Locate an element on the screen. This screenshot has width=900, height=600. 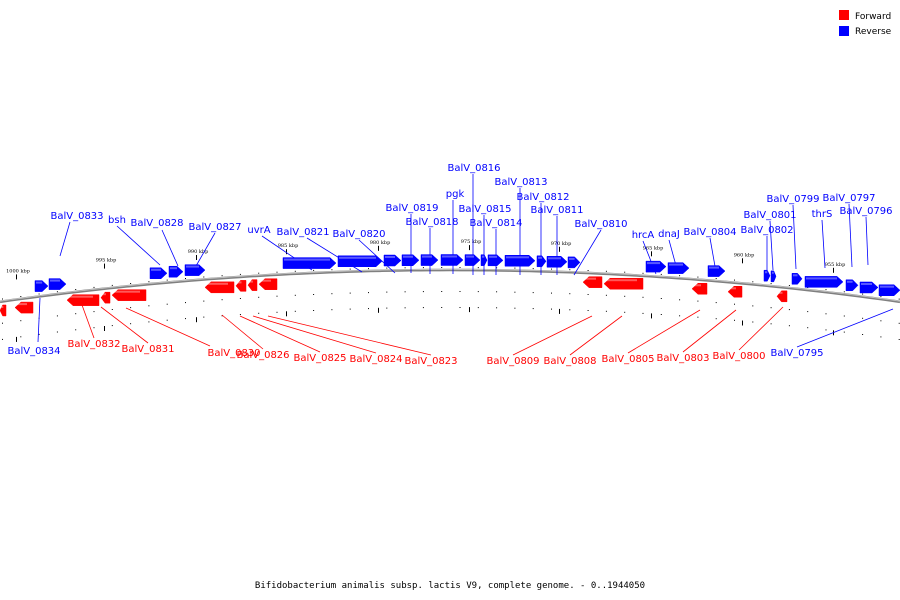
forward-gene-label: BalV_0824 is located at coordinates (375, 359).